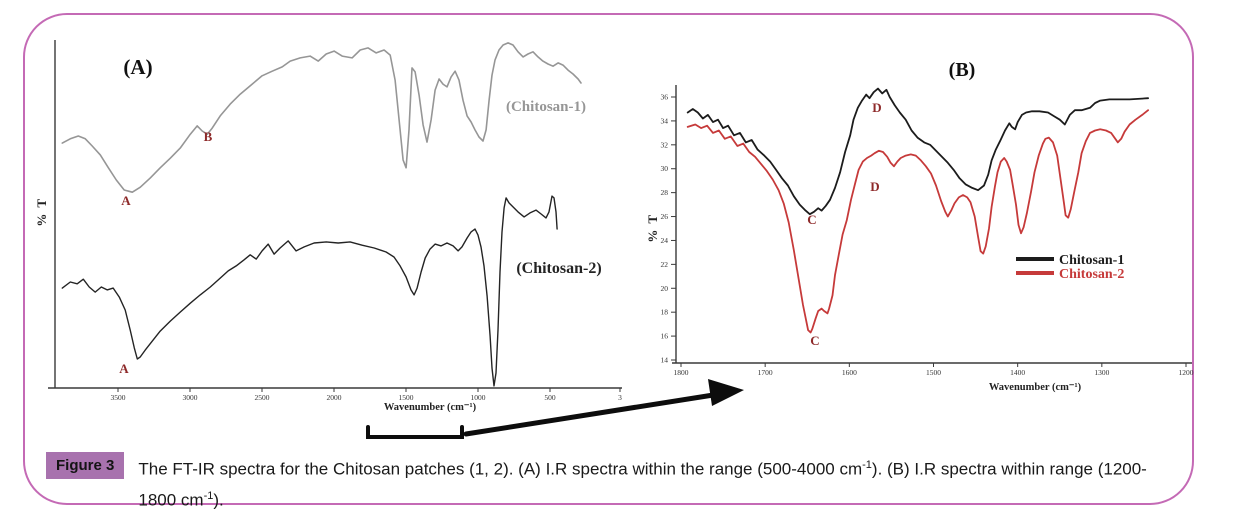 This screenshot has height=518, width=1236. I want to click on chitosan-1-curve-panel-a, so click(321, 117).